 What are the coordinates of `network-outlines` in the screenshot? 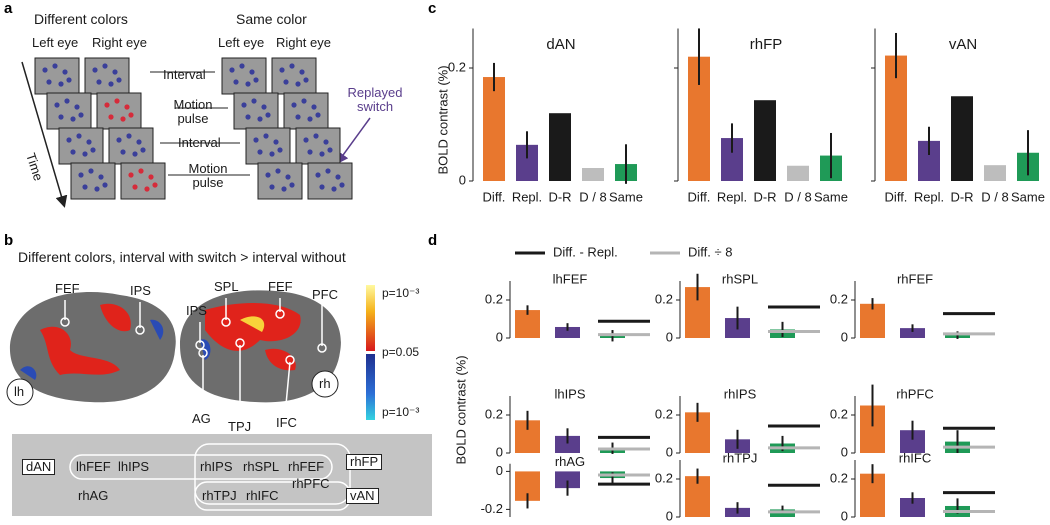 It's located at (210, 477).